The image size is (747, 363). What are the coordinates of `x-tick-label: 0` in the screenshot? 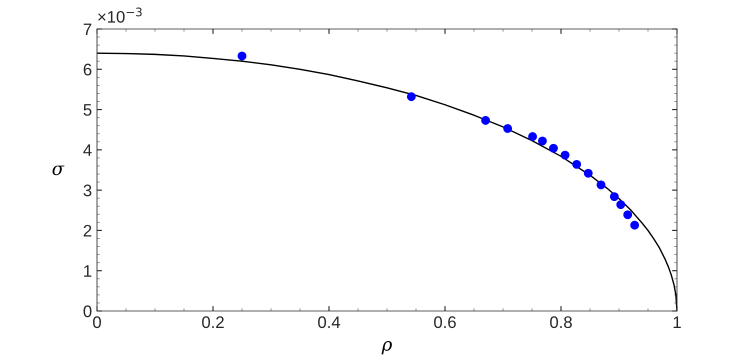 It's located at (97, 322).